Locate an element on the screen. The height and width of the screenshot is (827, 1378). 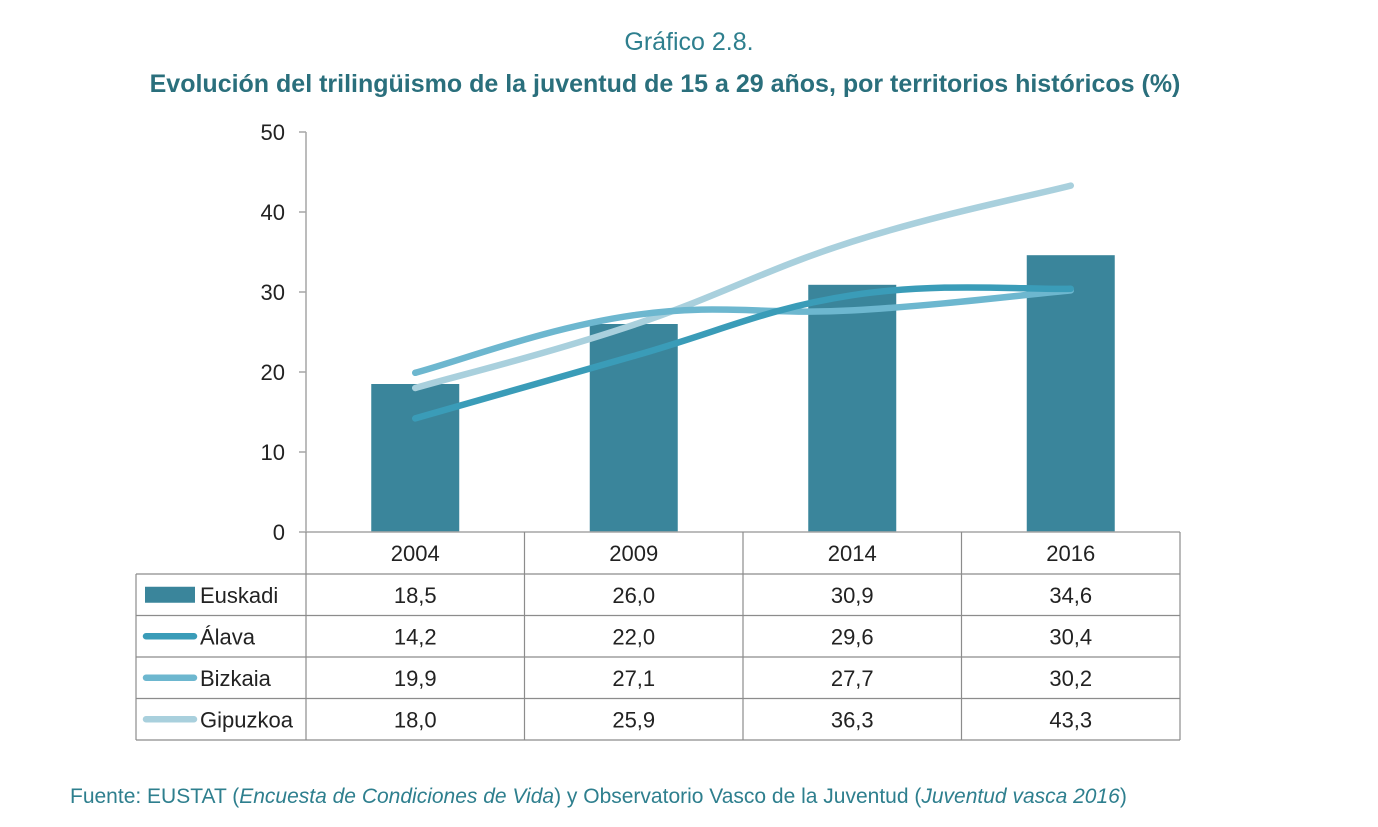
data-label: 29,6 is located at coordinates (852, 636).